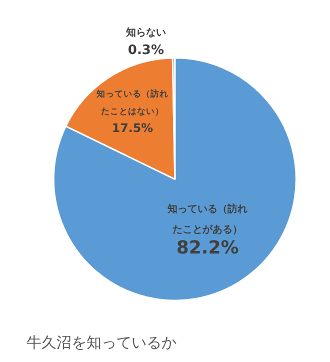 The image size is (330, 362). Describe the element at coordinates (101, 343) in the screenshot. I see `text: 牛久沼を知っているか` at that location.